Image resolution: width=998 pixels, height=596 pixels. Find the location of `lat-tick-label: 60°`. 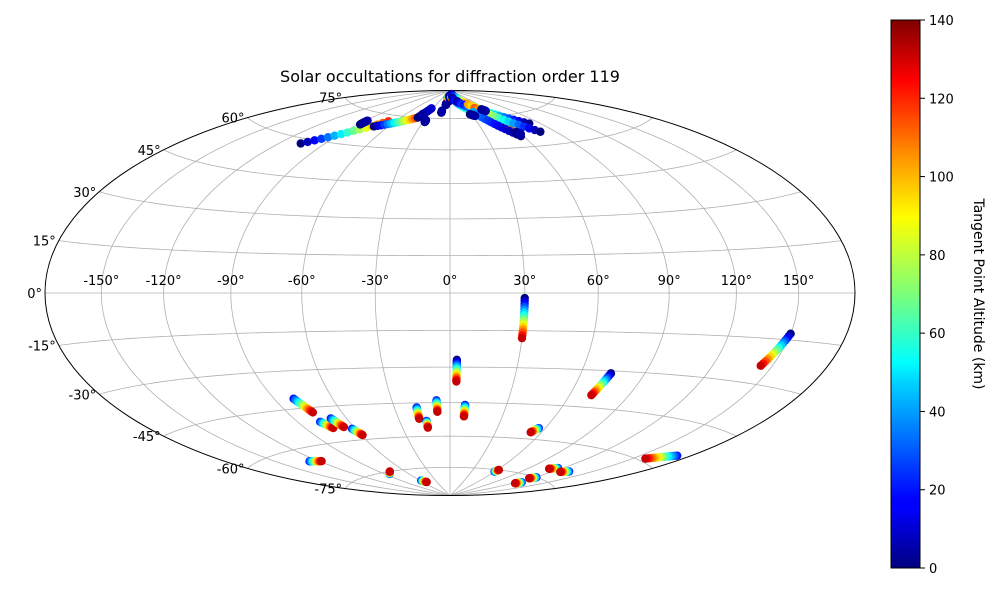

lat-tick-label: 60° is located at coordinates (232, 119).